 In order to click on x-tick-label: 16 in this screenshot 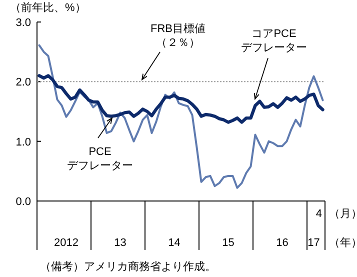, I will do `click(282, 243)`.